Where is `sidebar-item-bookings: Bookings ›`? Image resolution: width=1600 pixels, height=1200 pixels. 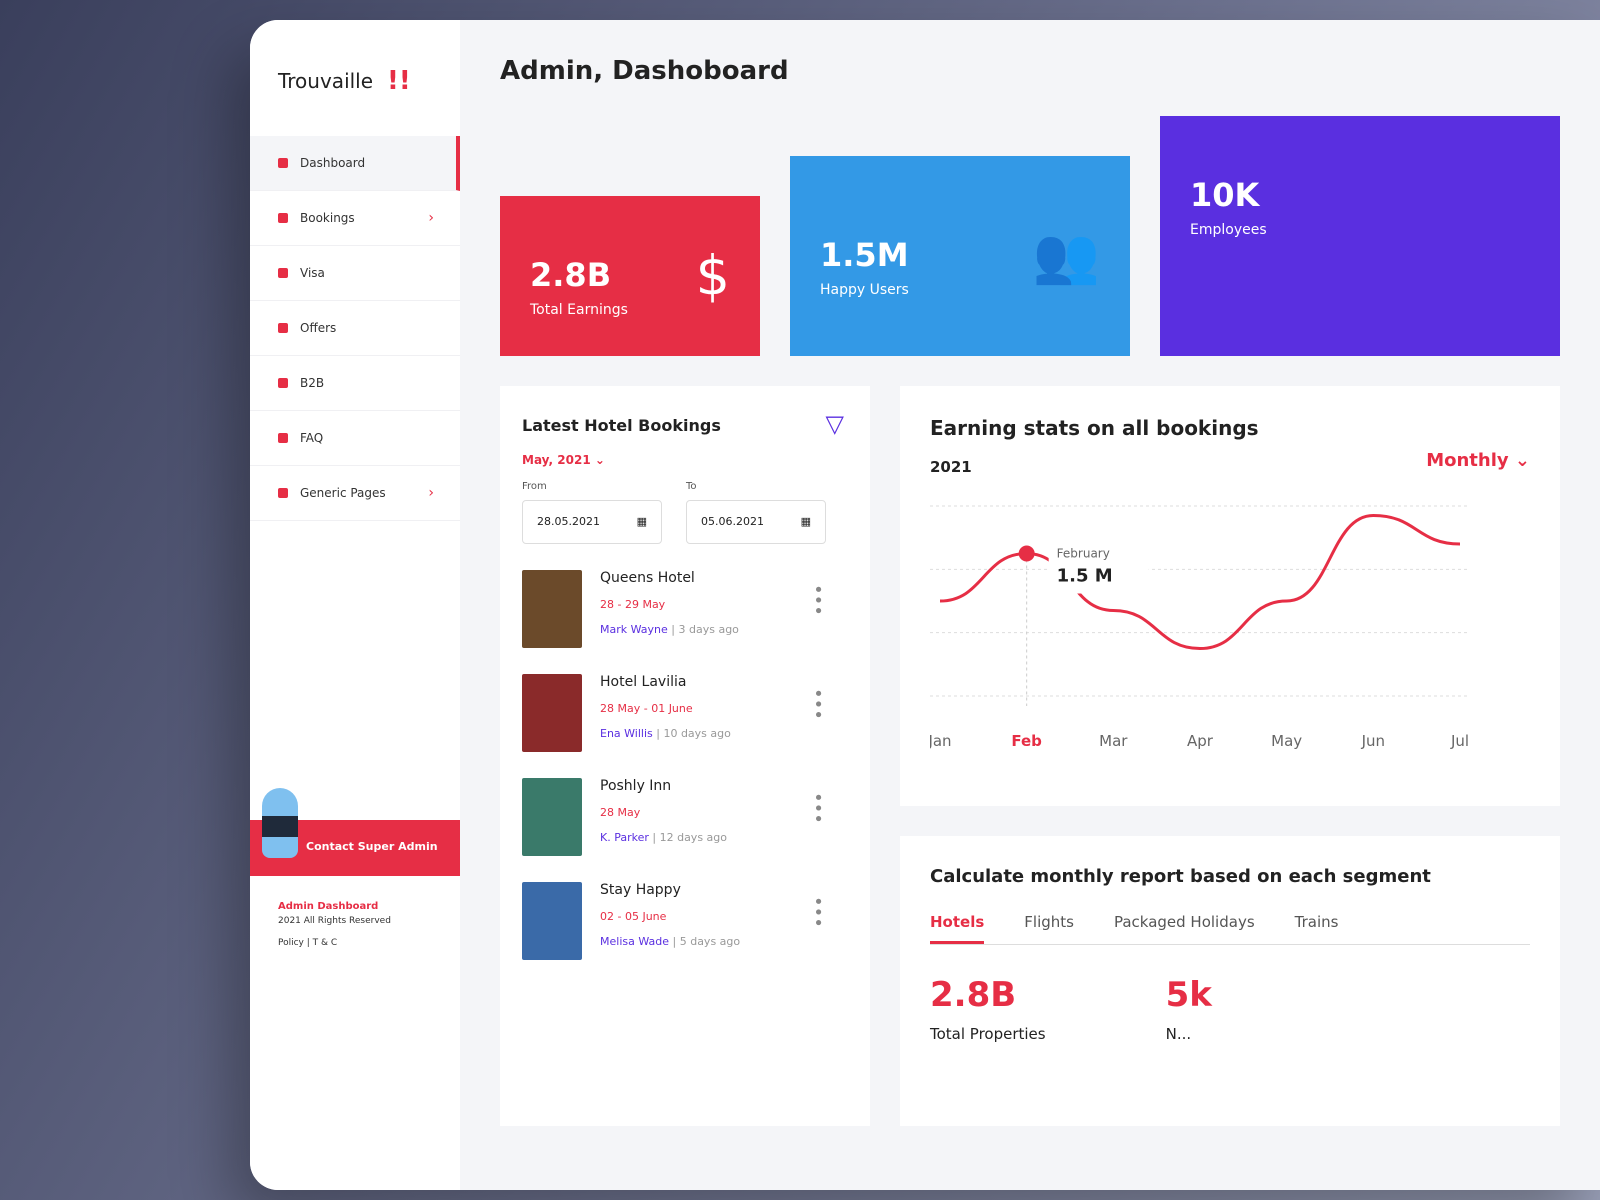 sidebar-item-bookings: Bookings › is located at coordinates (355, 218).